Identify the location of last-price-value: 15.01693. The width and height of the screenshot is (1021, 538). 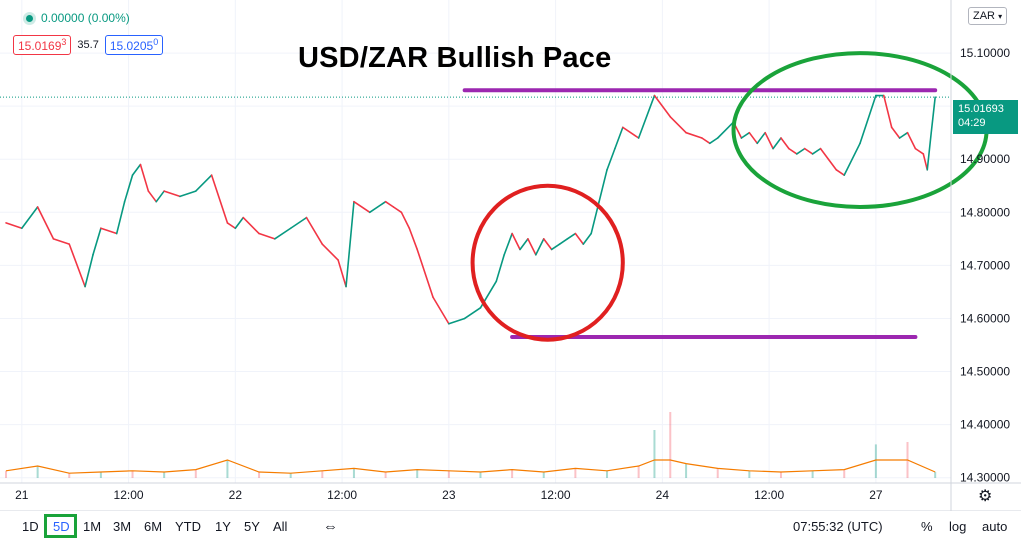
(981, 109).